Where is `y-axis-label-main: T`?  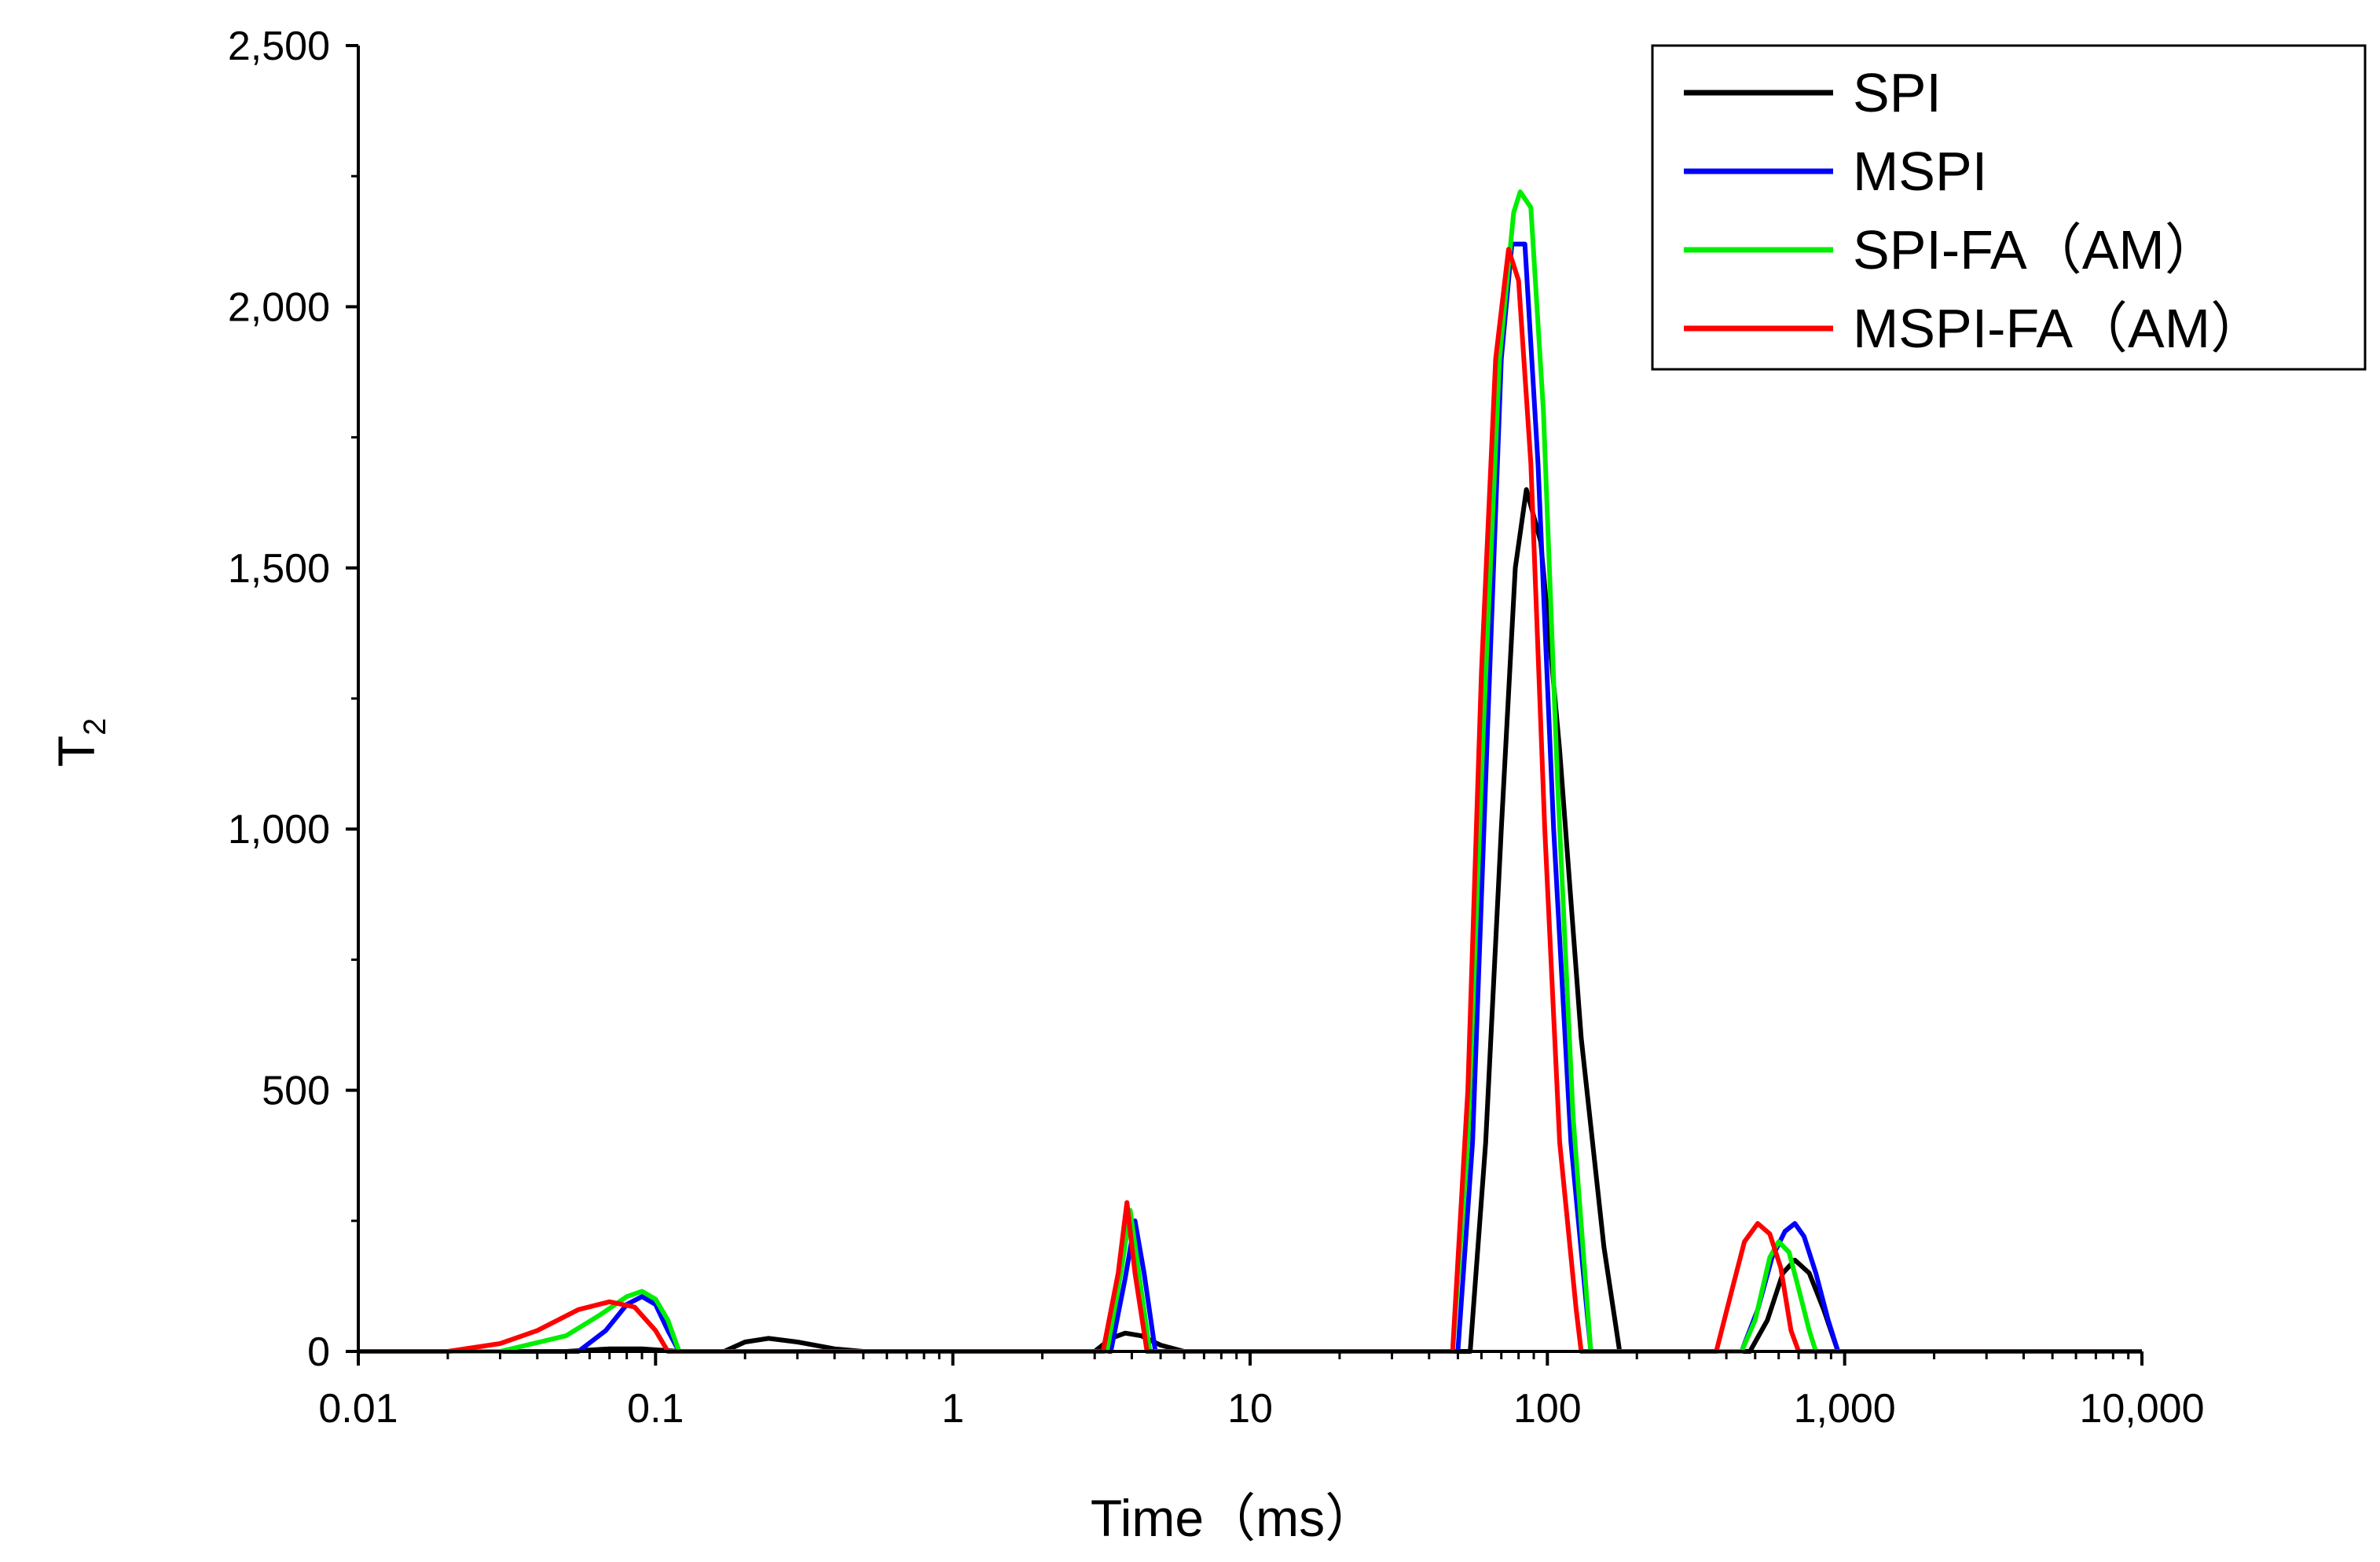 y-axis-label-main: T is located at coordinates (76, 751).